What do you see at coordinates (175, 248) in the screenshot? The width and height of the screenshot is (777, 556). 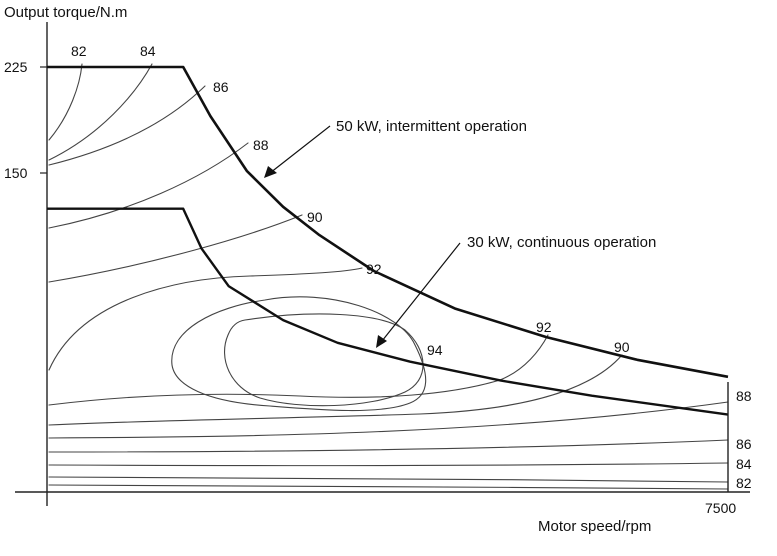 I see `contour-90-inner` at bounding box center [175, 248].